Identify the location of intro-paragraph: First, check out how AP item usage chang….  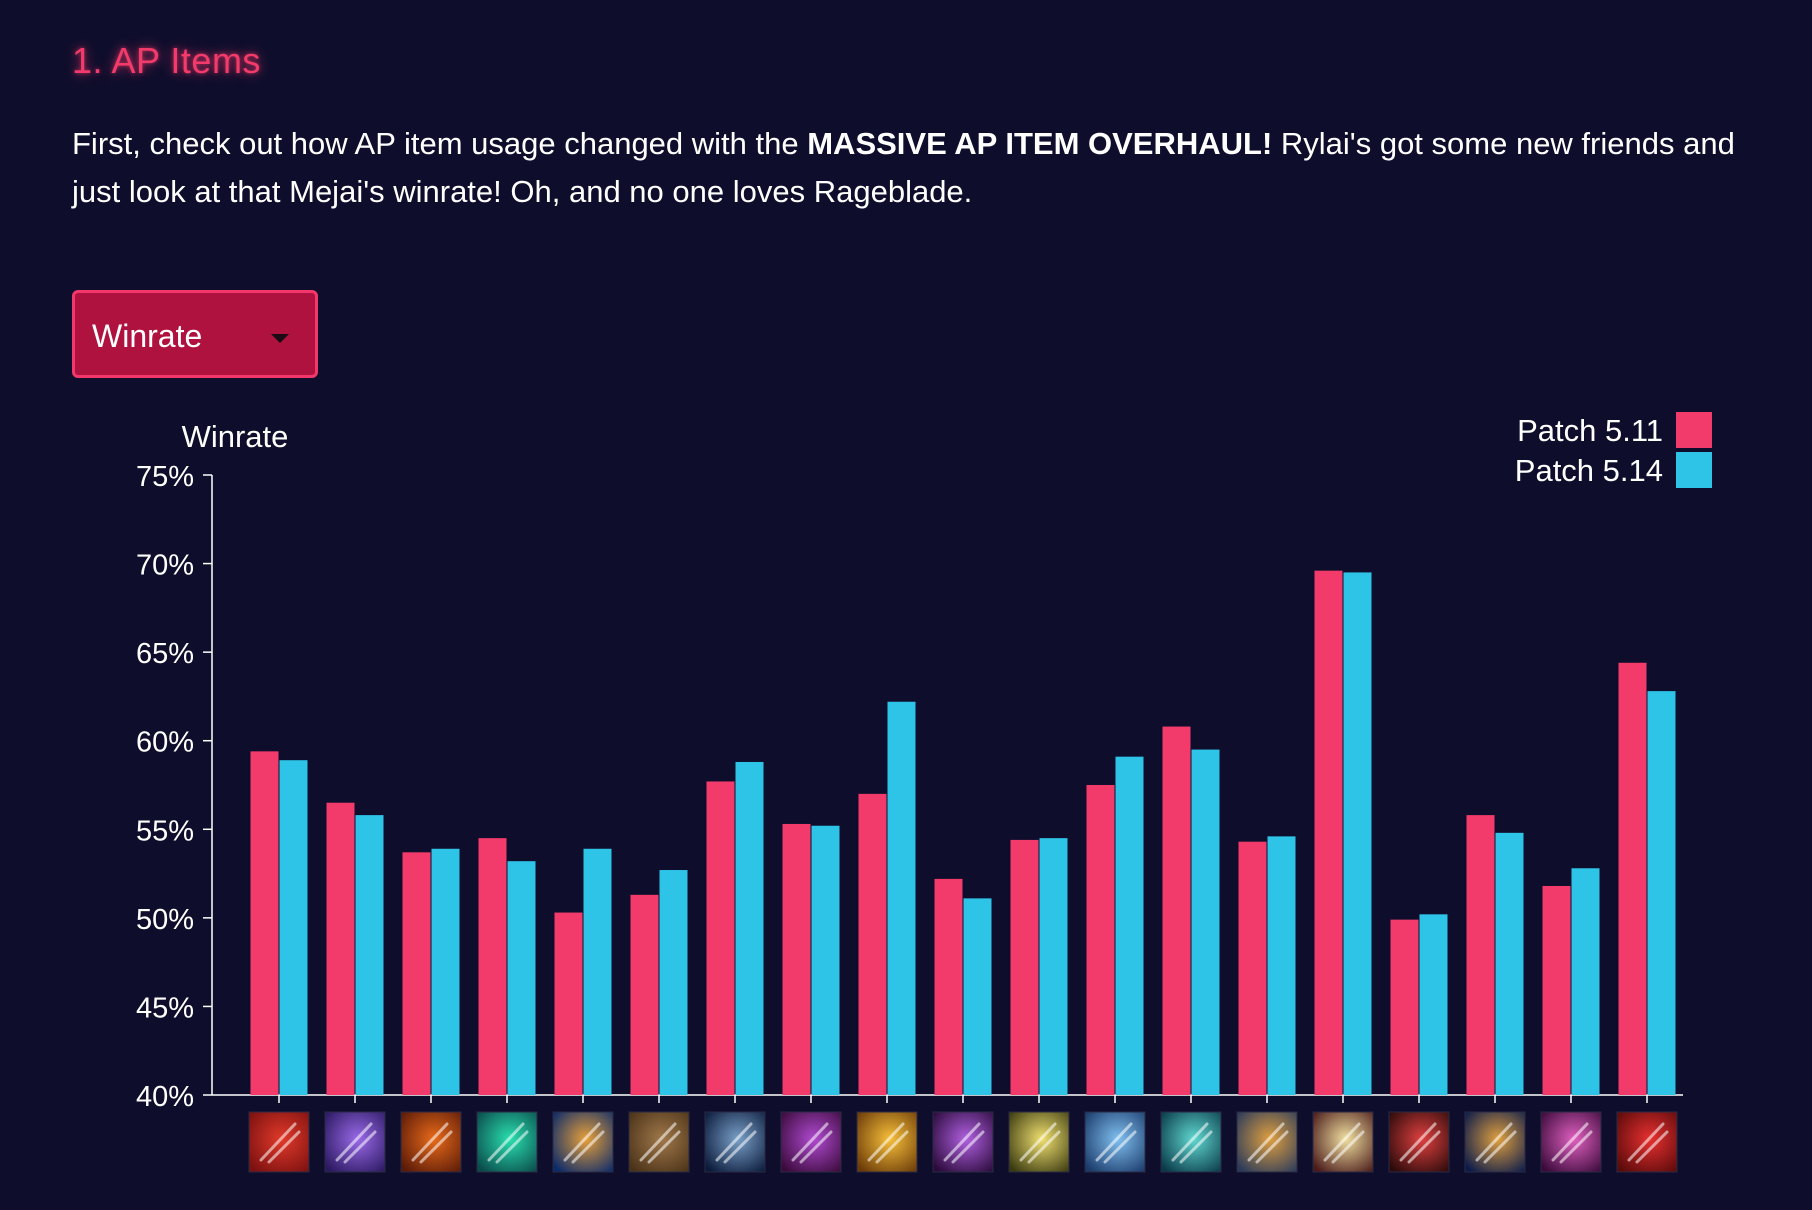
(922, 168).